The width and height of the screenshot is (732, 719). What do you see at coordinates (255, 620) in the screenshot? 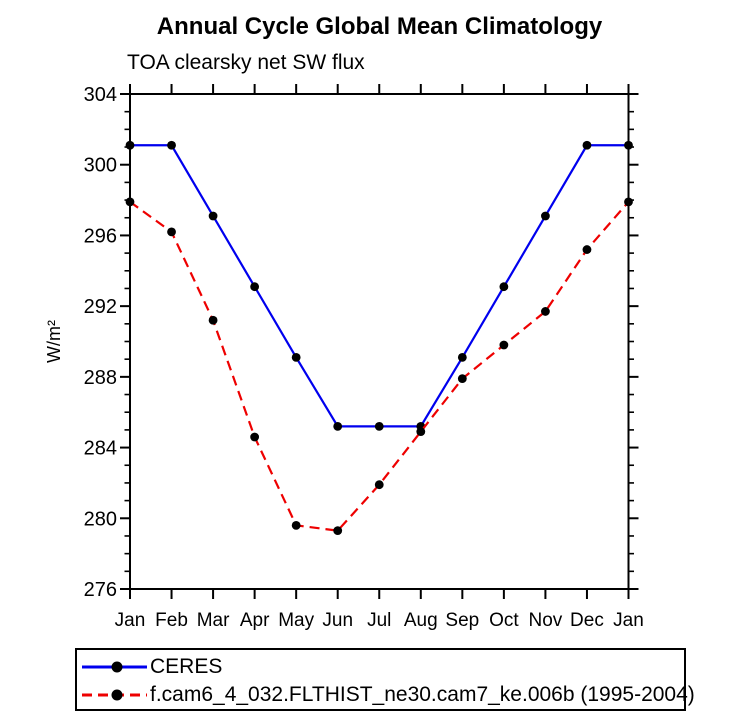
I see `x-tick-label: Apr` at bounding box center [255, 620].